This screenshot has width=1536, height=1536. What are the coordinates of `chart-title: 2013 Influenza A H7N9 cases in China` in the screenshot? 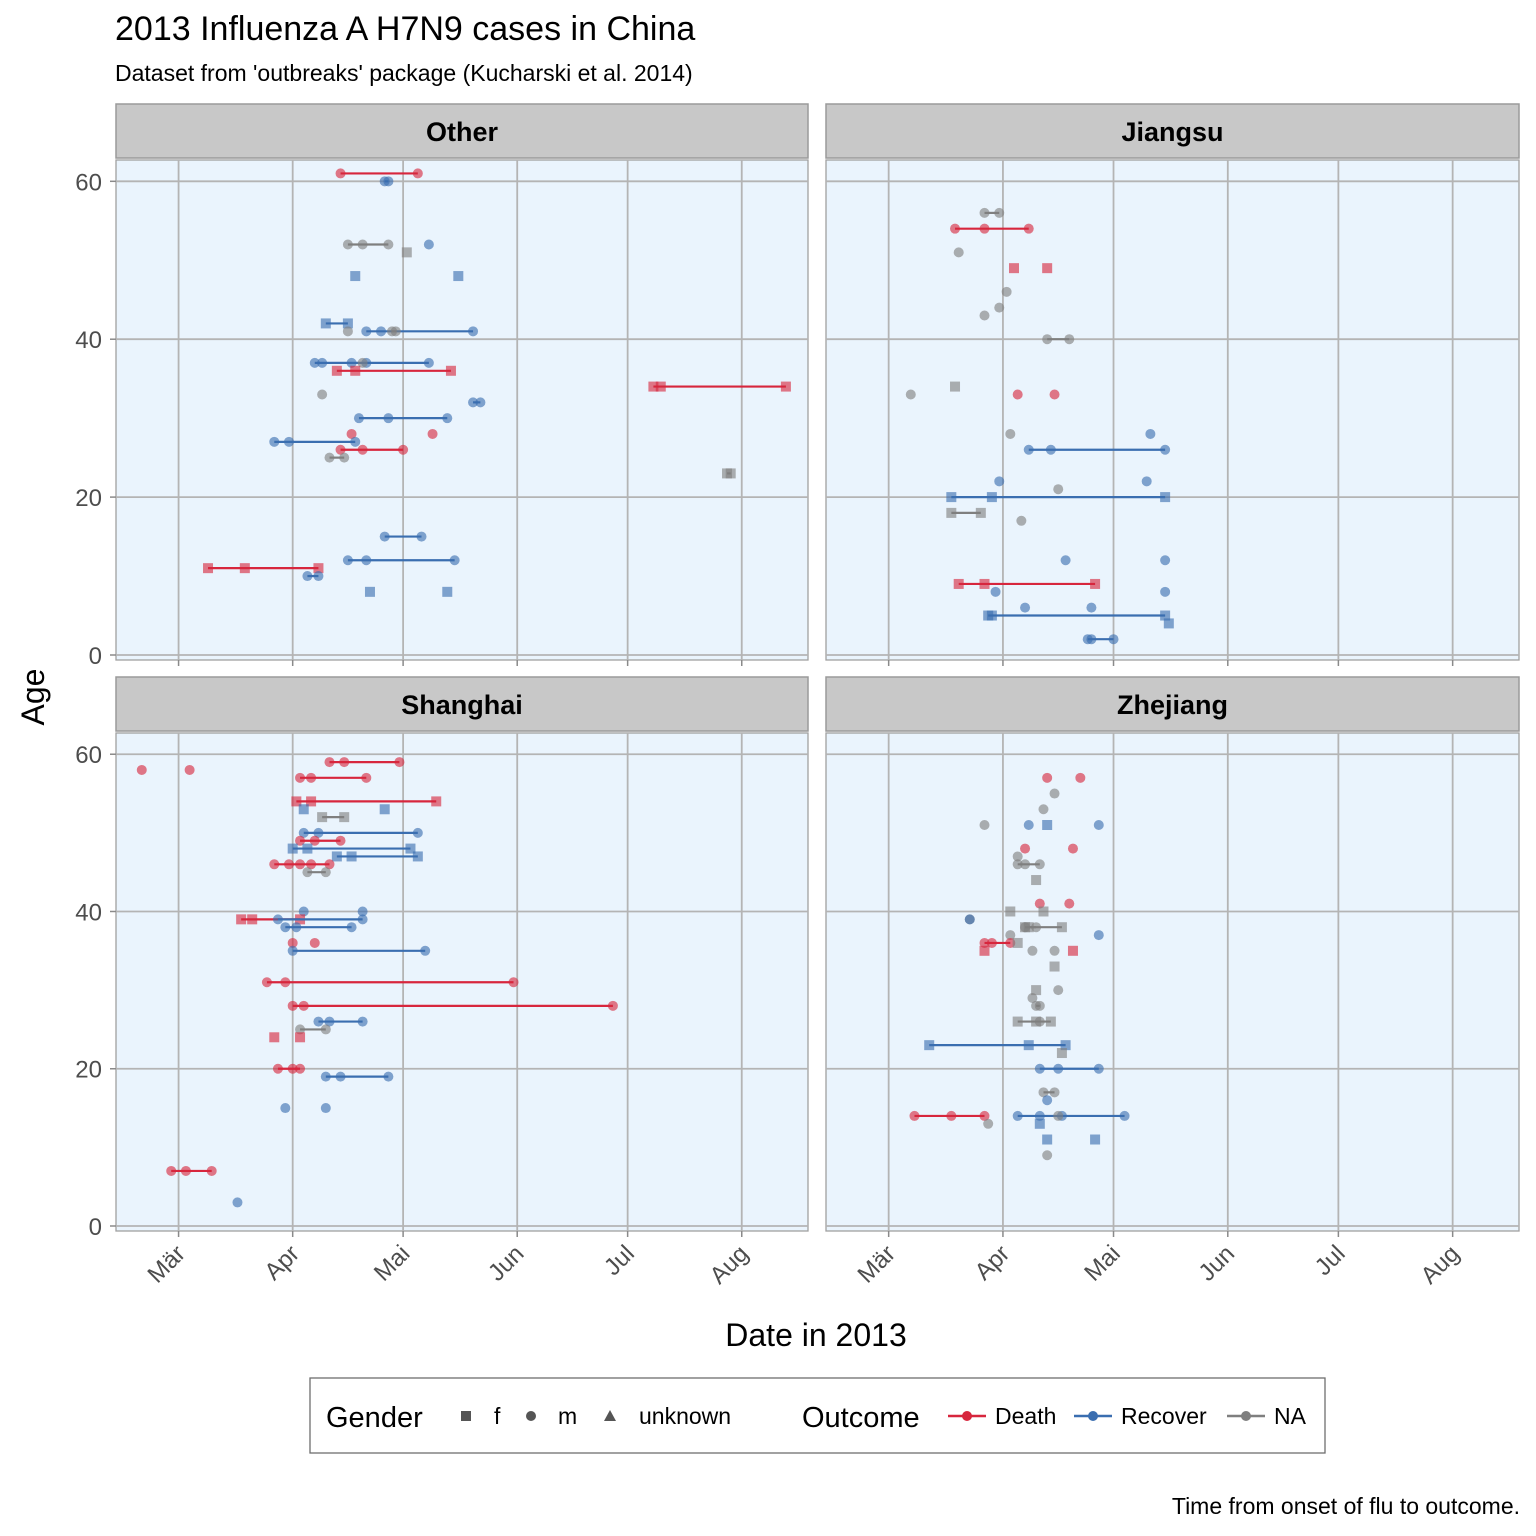 It's located at (405, 29).